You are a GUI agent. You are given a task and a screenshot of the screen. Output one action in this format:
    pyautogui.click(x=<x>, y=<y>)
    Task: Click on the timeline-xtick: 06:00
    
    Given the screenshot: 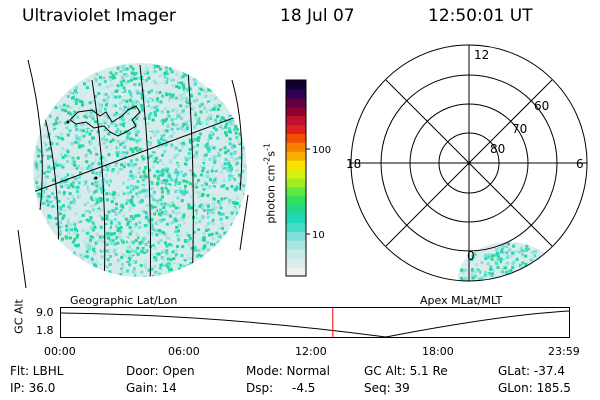 What is the action you would take?
    pyautogui.click(x=184, y=351)
    